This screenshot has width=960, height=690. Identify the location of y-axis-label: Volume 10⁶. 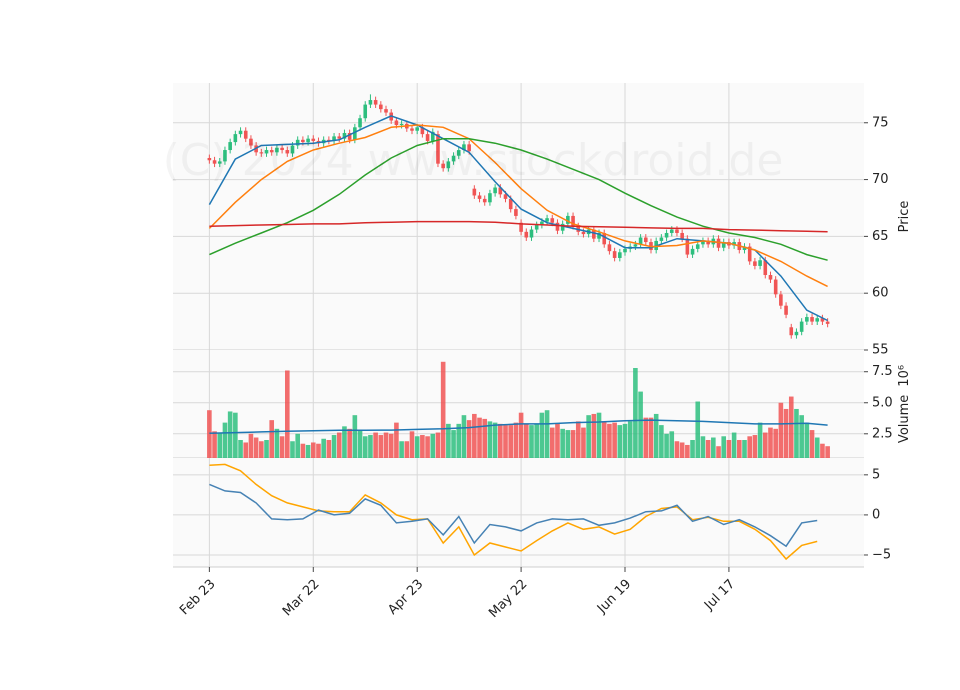
(904, 404).